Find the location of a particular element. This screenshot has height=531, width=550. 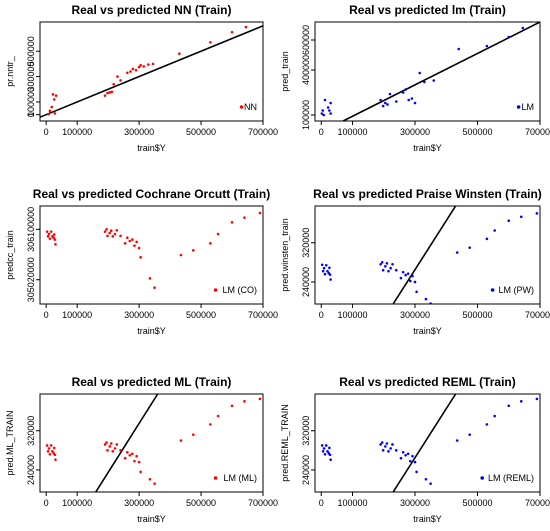

y-tick-label: 100000 is located at coordinates (31, 102).